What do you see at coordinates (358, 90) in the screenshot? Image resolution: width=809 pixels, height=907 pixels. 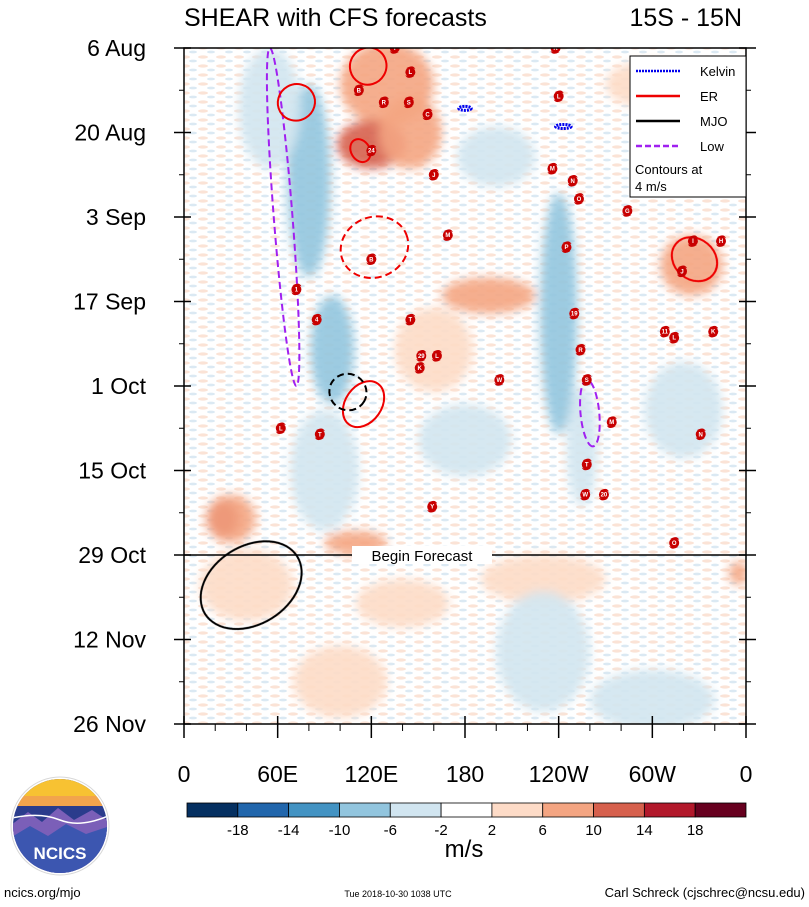 I see `storm-marker-3: B` at bounding box center [358, 90].